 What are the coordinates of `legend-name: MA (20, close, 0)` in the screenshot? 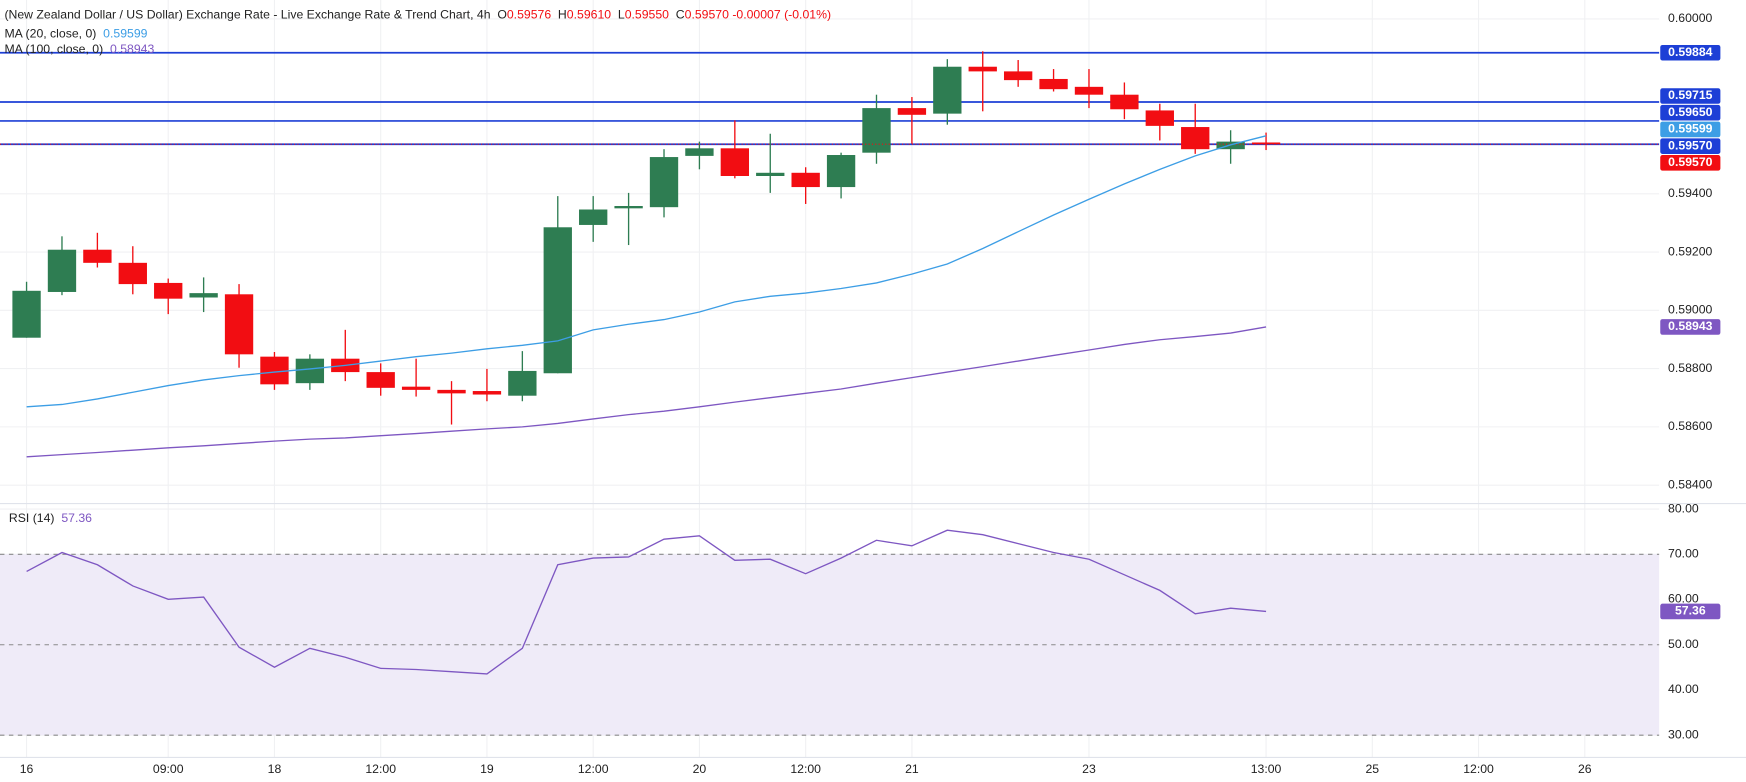 It's located at (50, 34).